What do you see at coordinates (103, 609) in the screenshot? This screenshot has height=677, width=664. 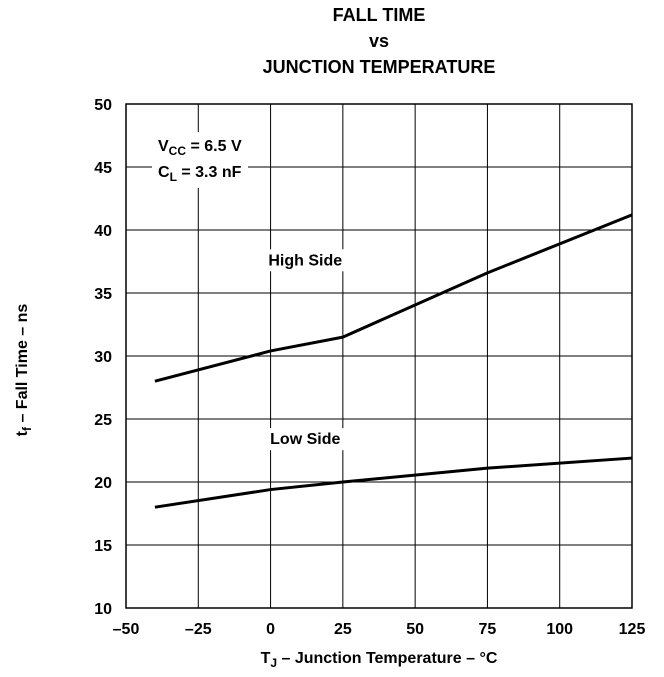 I see `y-tick-label: 10` at bounding box center [103, 609].